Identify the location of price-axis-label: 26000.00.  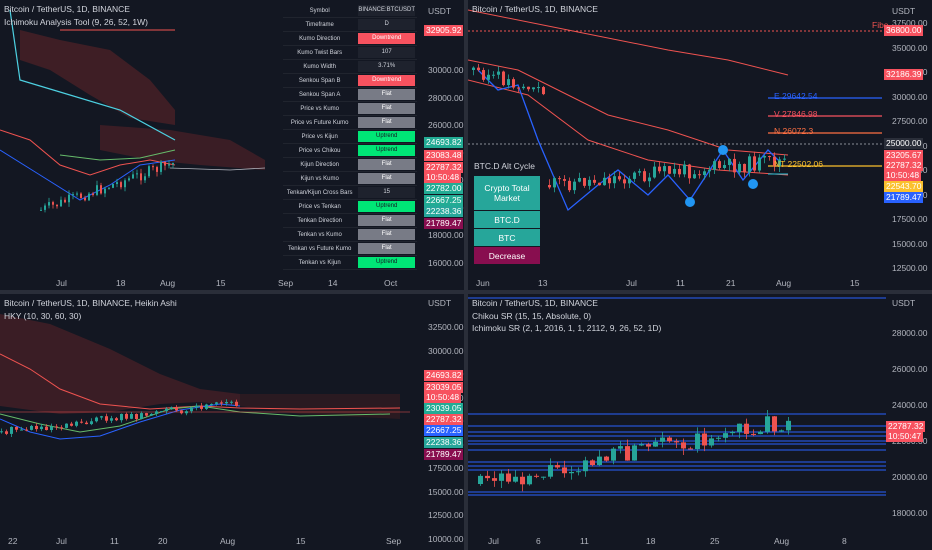
(910, 369).